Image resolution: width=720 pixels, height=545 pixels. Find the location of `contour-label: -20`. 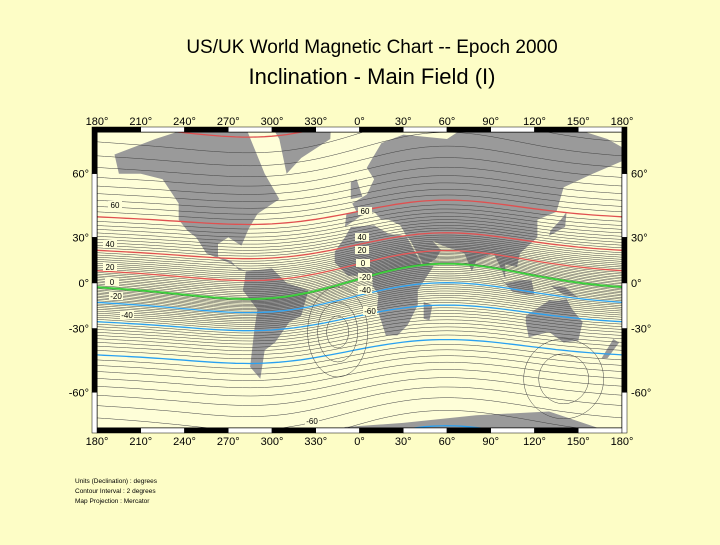

contour-label: -20 is located at coordinates (365, 277).